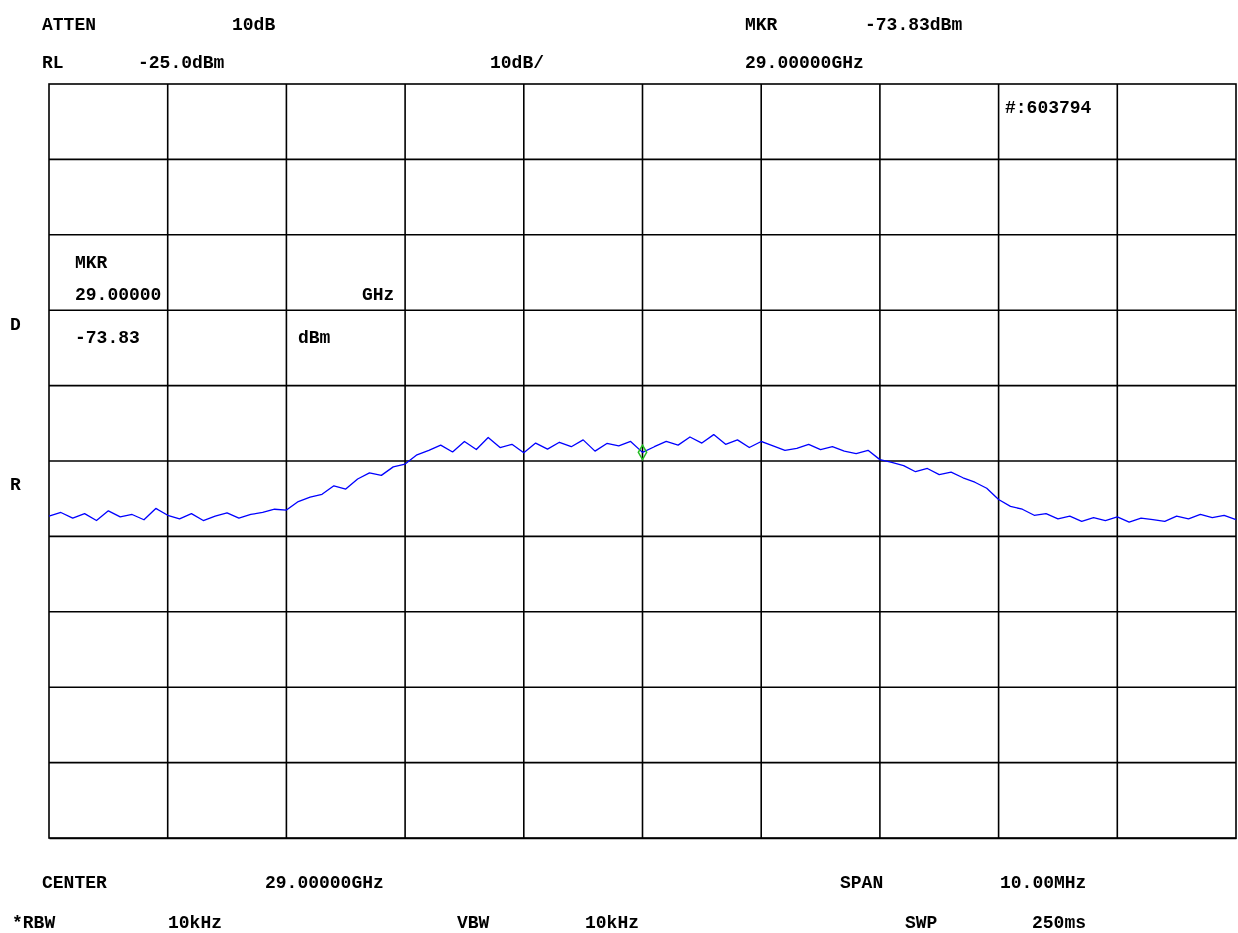 The image size is (1238, 933). Describe the element at coordinates (34, 923) in the screenshot. I see `text: *RBW` at that location.